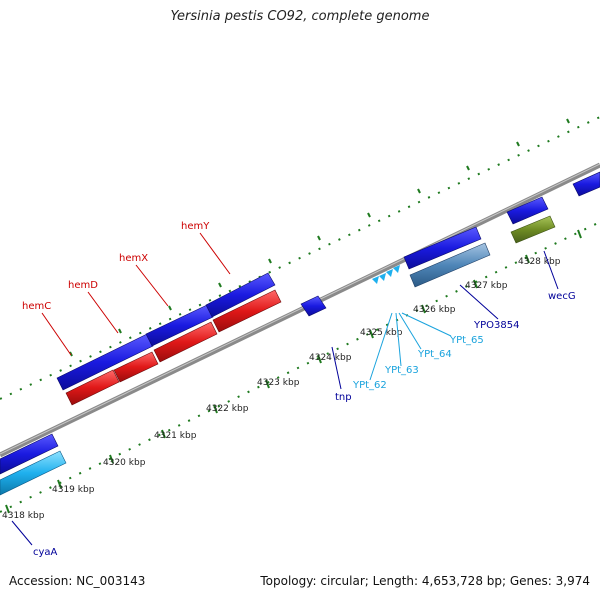 This screenshot has height=600, width=600. I want to click on gene-block-wecG, so click(527, 210).